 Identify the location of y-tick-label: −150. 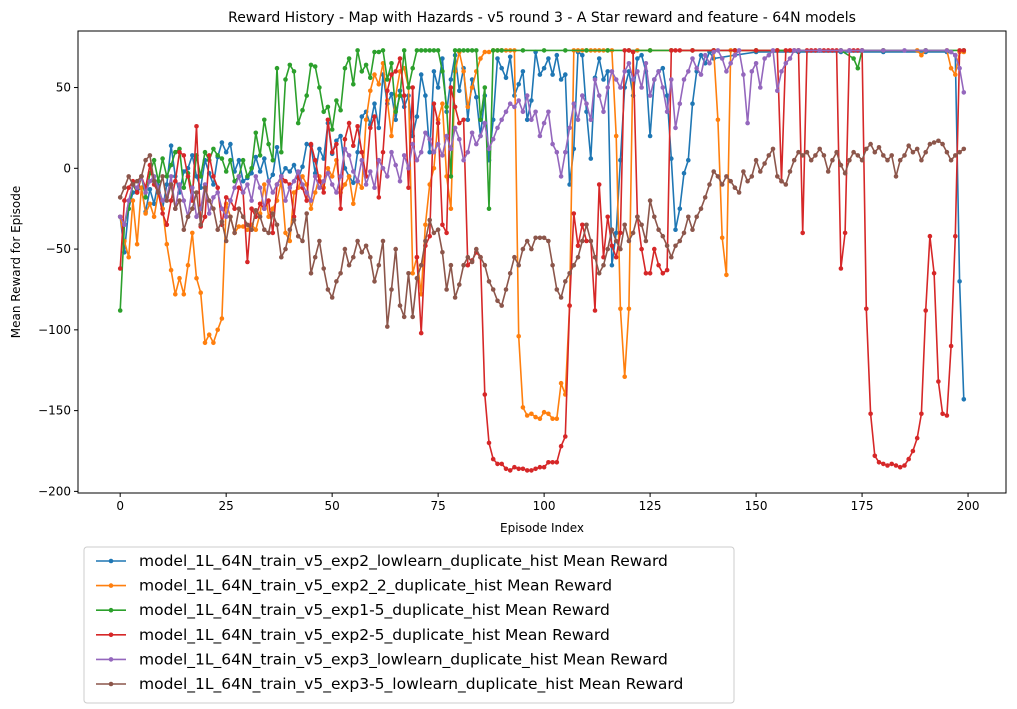
(54, 411).